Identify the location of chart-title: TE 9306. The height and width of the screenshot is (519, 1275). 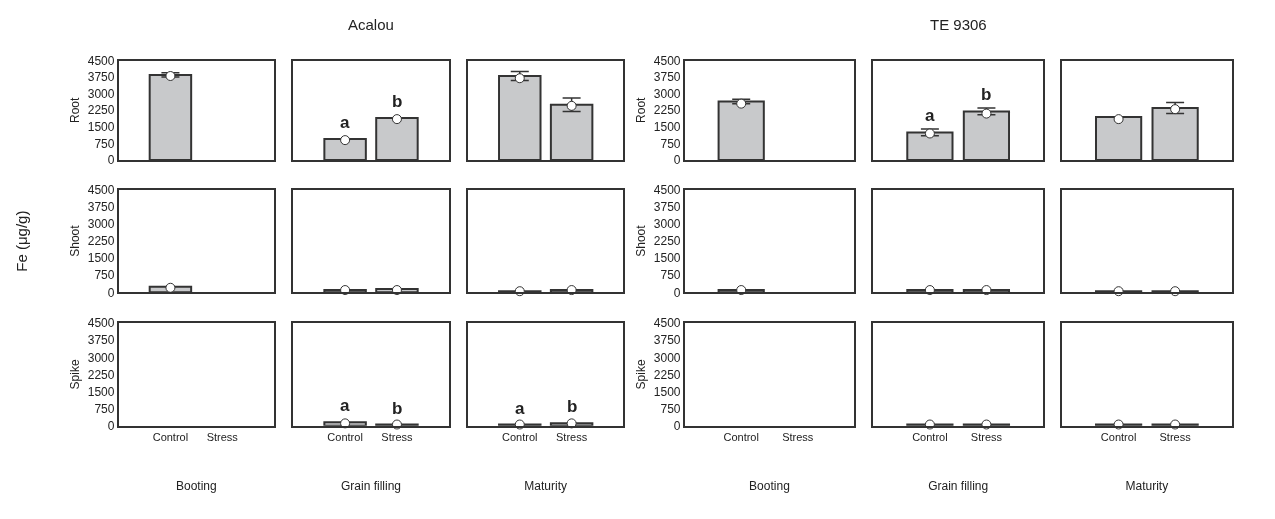
(958, 24).